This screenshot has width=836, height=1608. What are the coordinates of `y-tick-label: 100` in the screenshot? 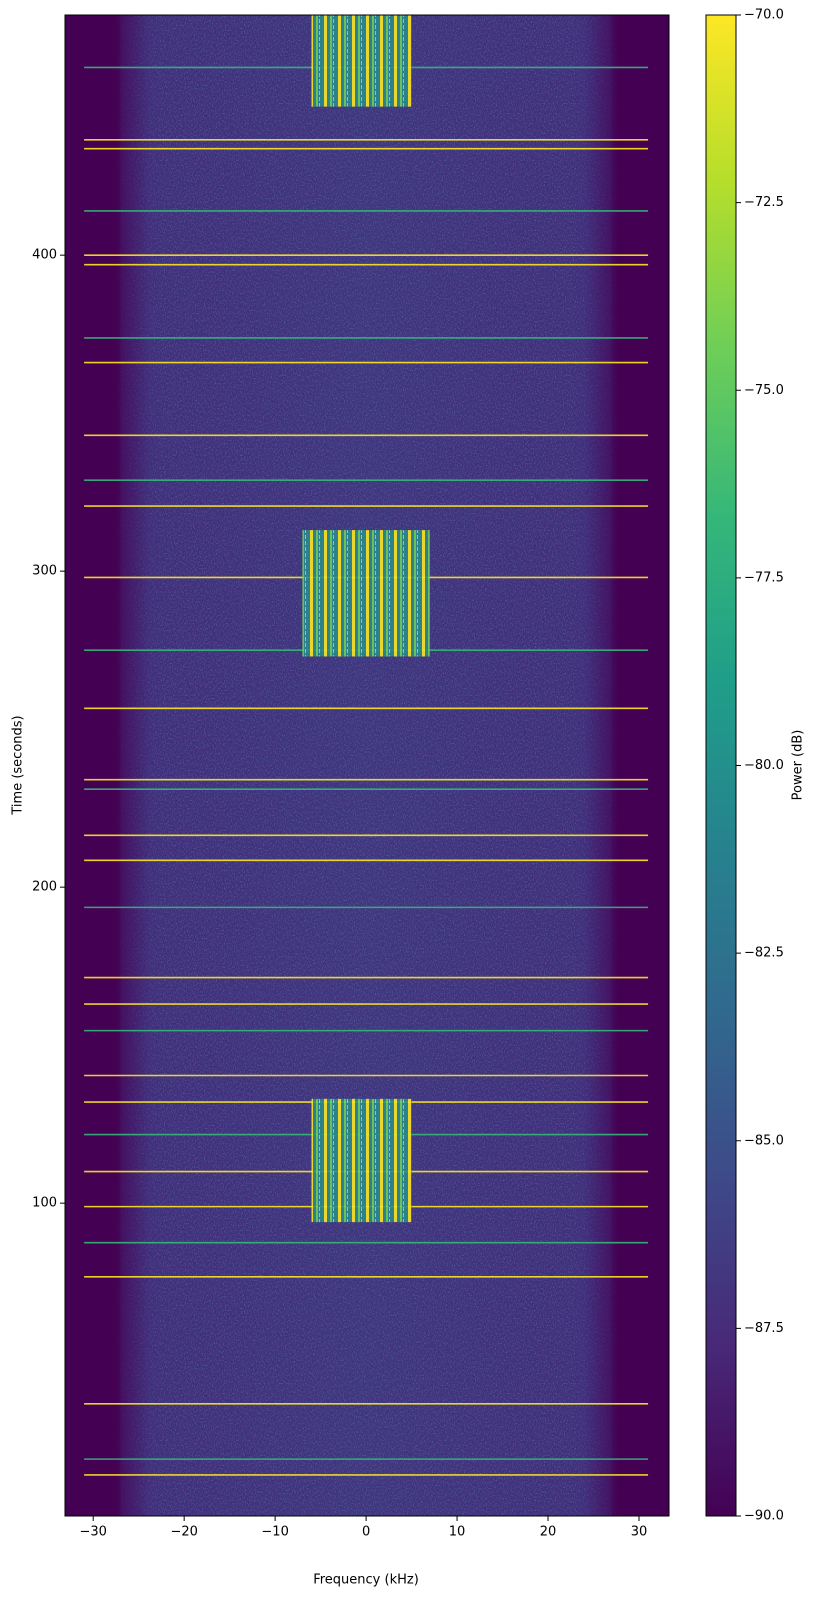 It's located at (44, 1203).